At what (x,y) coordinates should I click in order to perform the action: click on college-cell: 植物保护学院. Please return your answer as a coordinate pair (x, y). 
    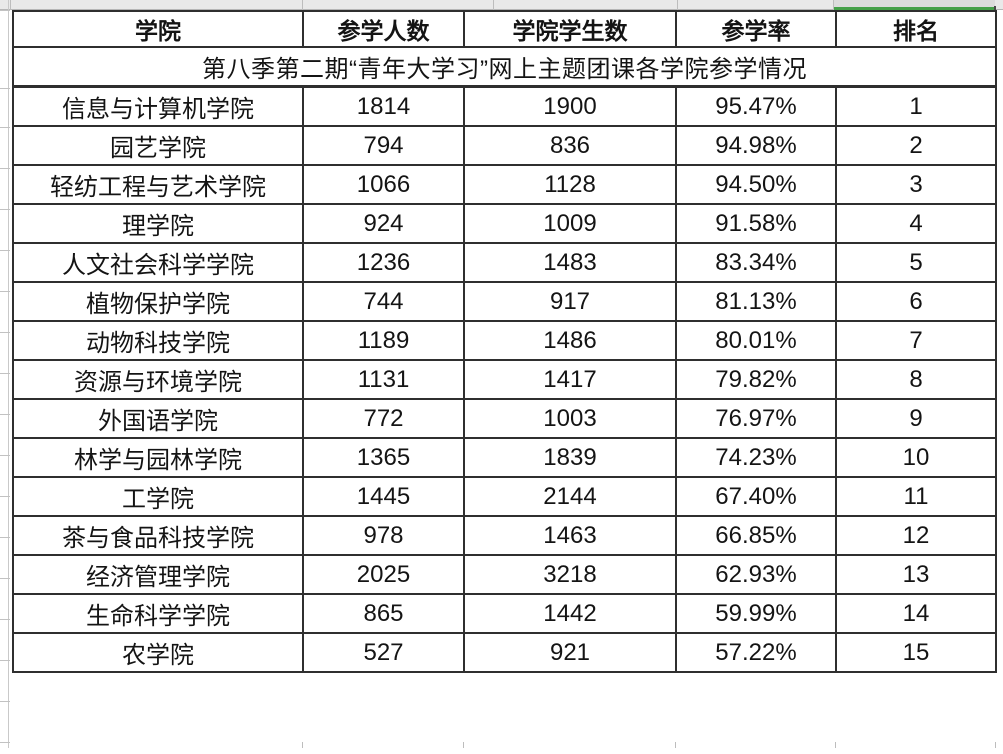
    Looking at the image, I should click on (158, 301).